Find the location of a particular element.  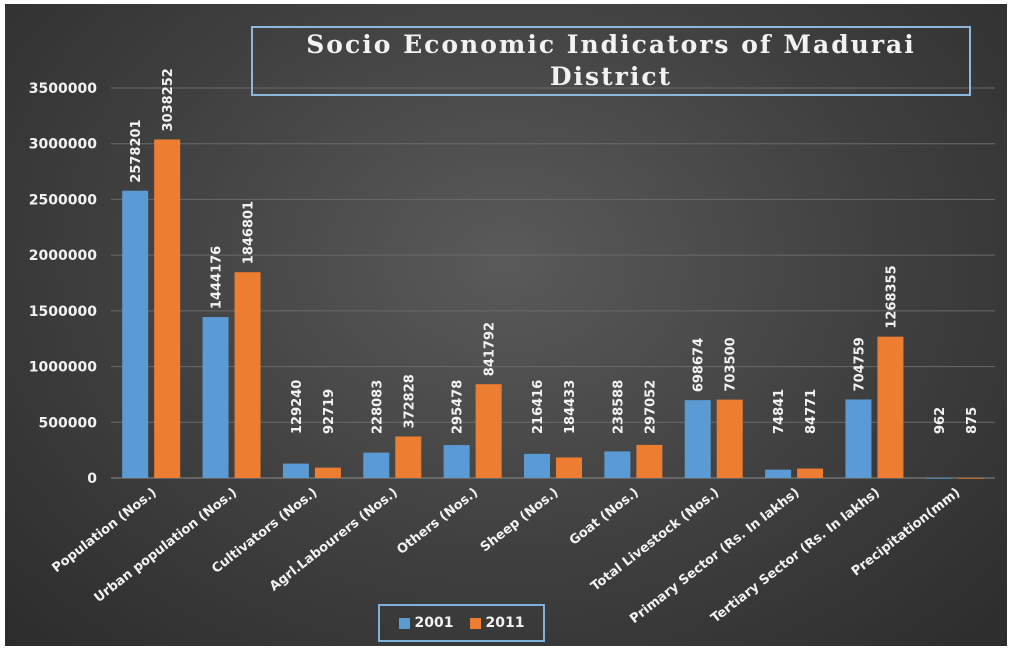

data-label: 216416 is located at coordinates (538, 407).